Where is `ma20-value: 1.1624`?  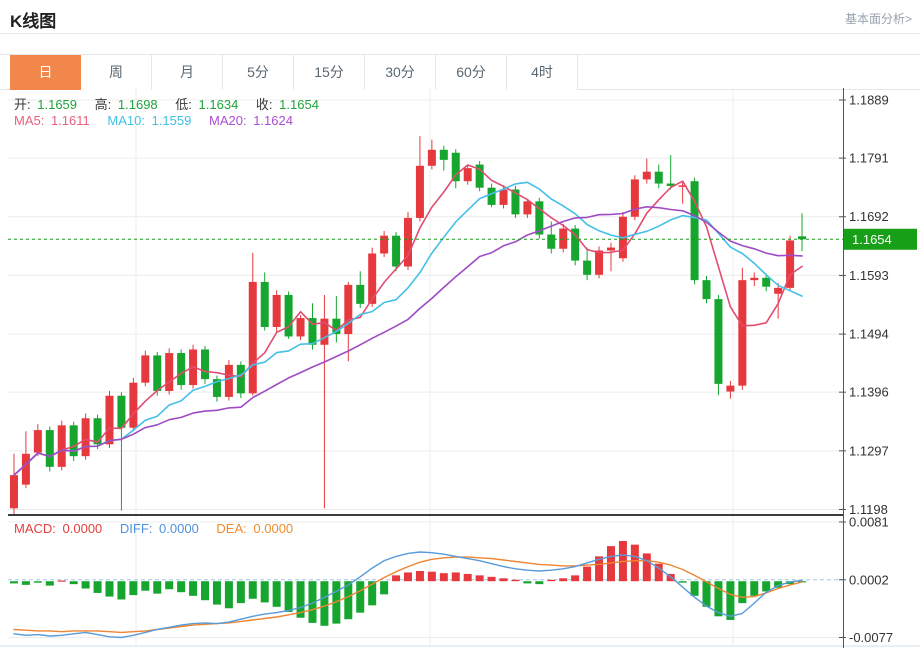 ma20-value: 1.1624 is located at coordinates (273, 120).